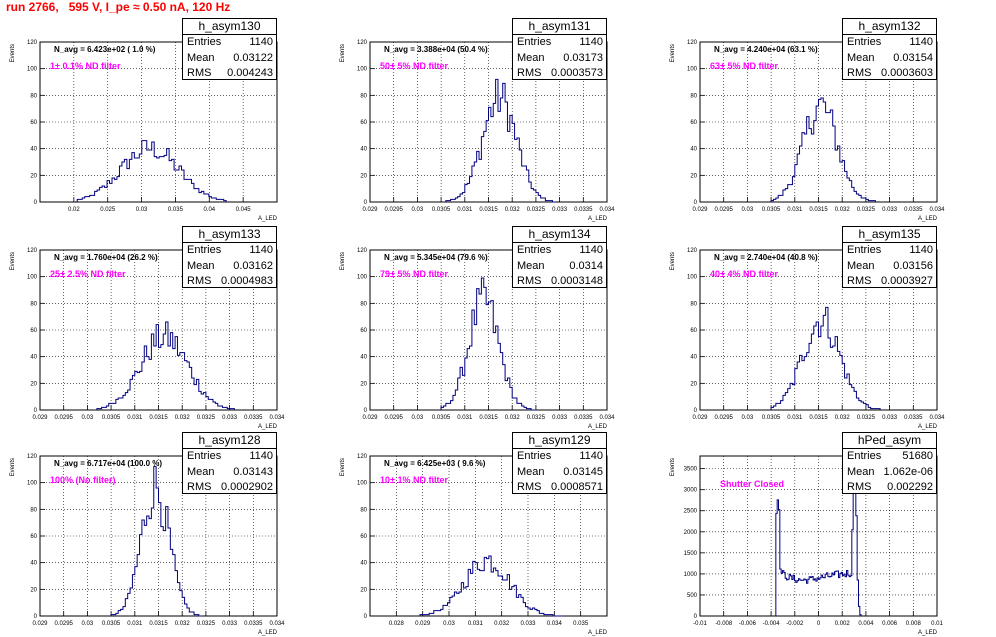 The width and height of the screenshot is (996, 637). I want to click on stats-row-mean: Mean 0.03162, so click(230, 266).